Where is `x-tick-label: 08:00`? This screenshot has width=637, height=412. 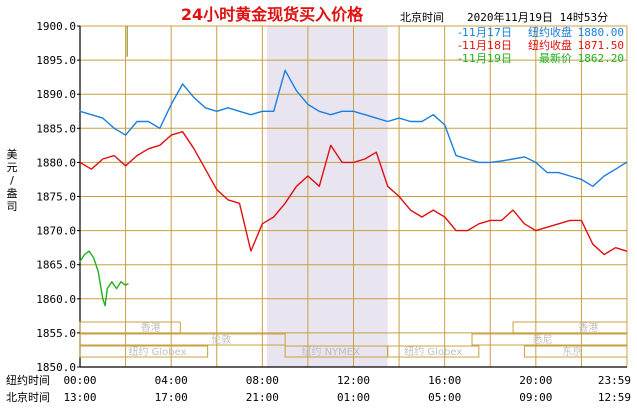
x-tick-label: 08:00 is located at coordinates (262, 380).